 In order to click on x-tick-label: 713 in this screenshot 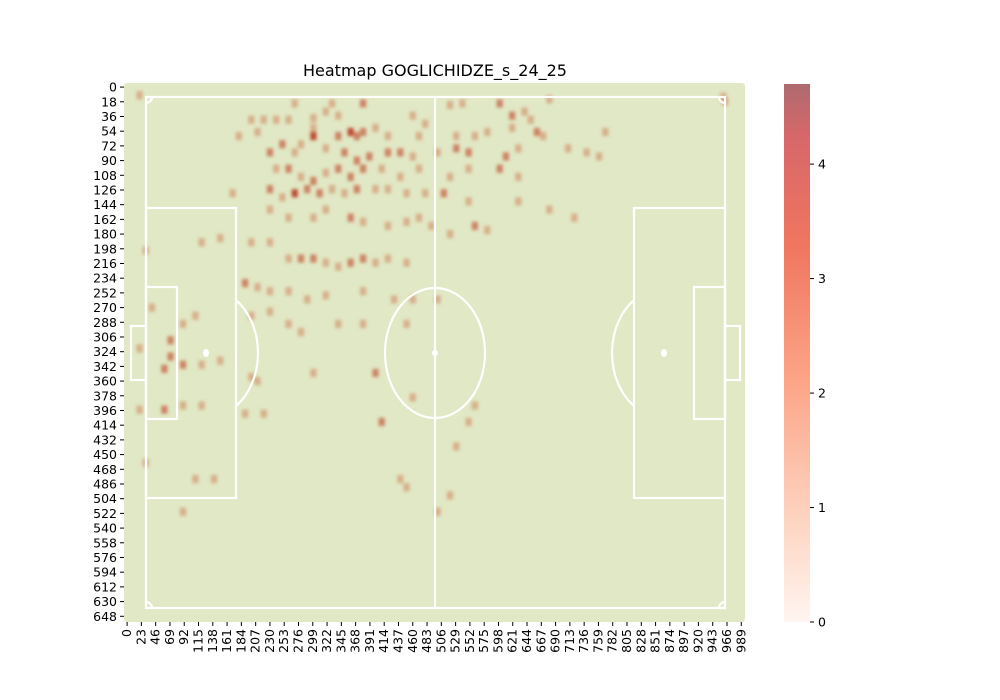, I will do `click(569, 641)`.